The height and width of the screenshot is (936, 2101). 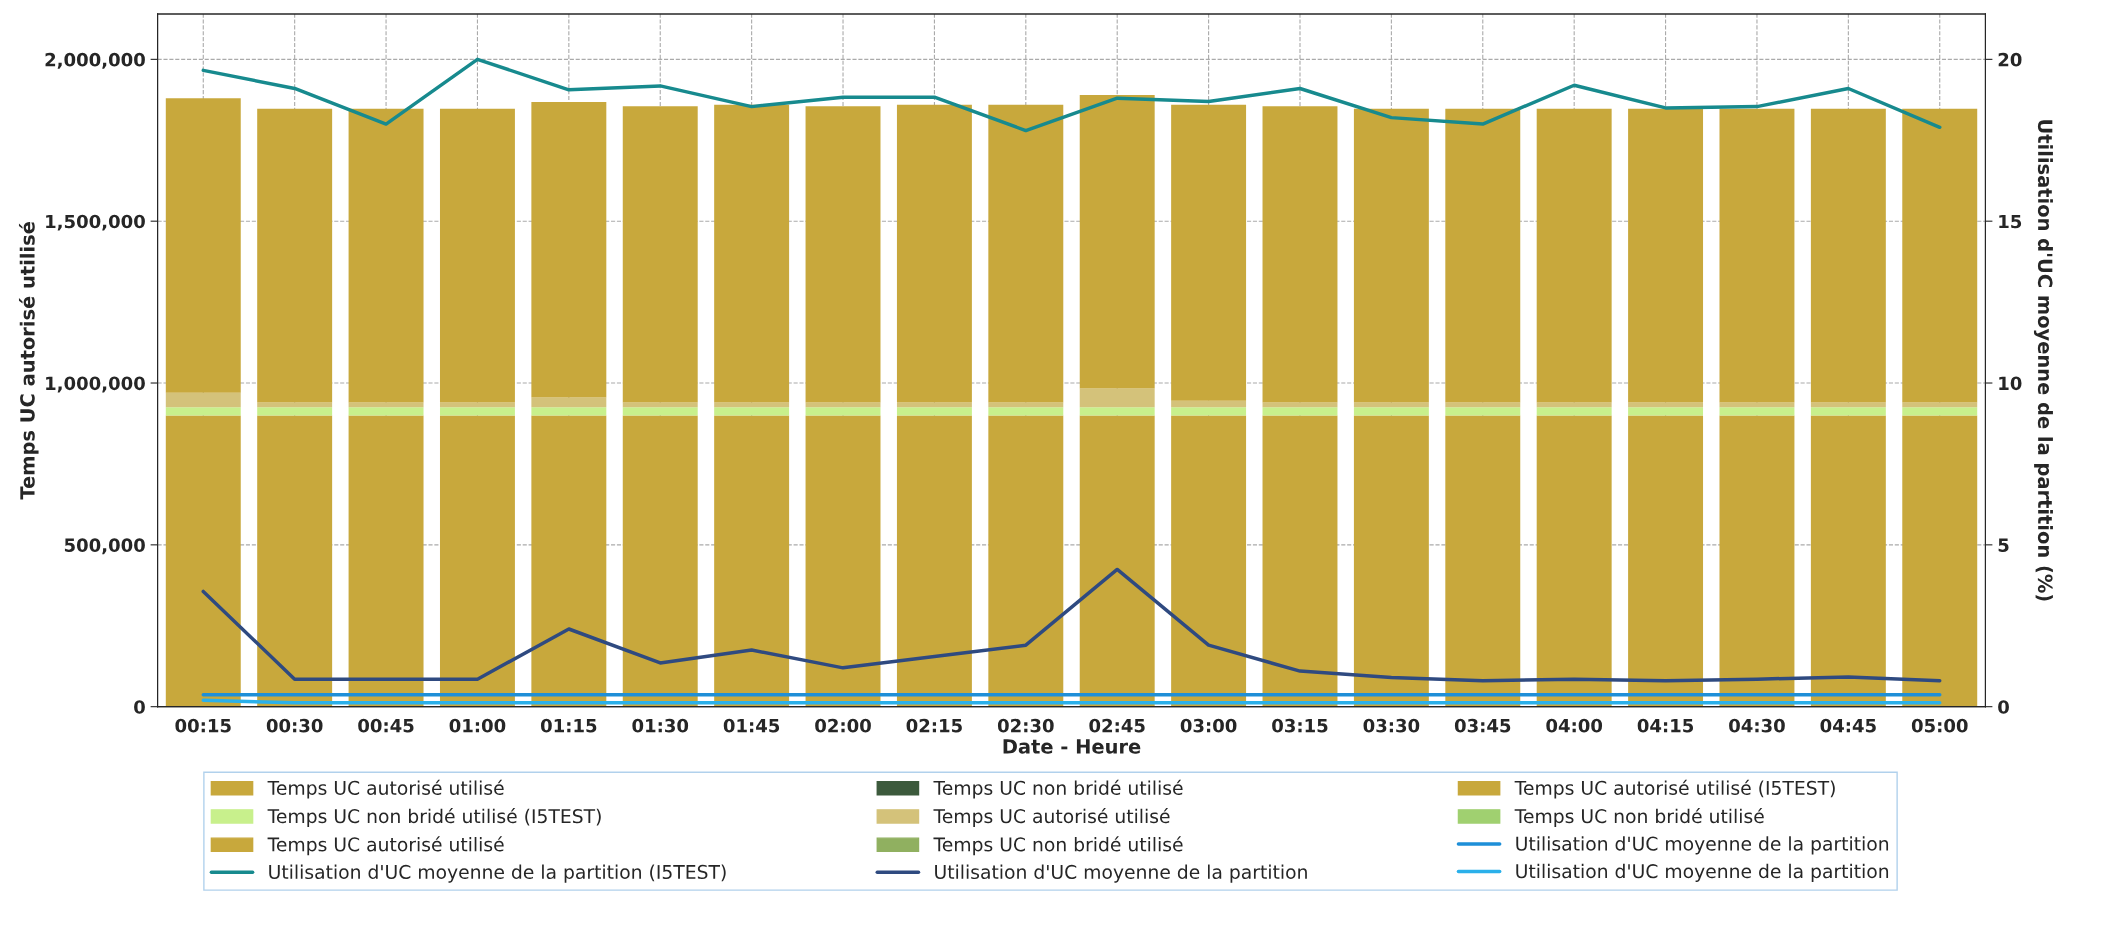 What do you see at coordinates (2010, 221) in the screenshot?
I see `y2-tick-label: 15` at bounding box center [2010, 221].